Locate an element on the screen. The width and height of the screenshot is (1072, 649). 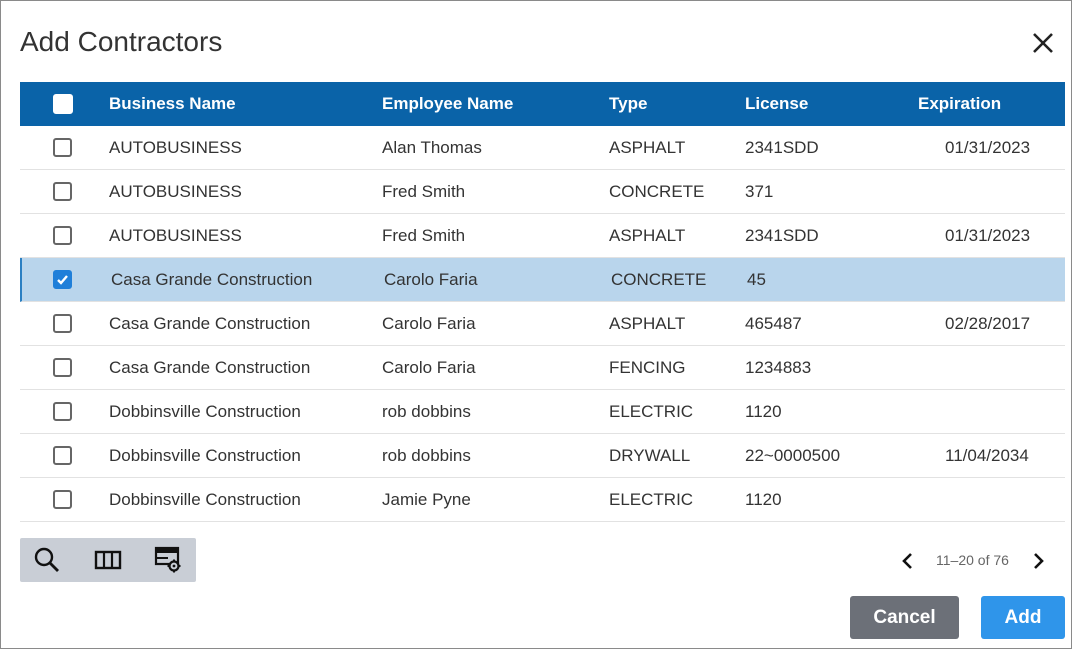
close-icon is located at coordinates (1043, 43).